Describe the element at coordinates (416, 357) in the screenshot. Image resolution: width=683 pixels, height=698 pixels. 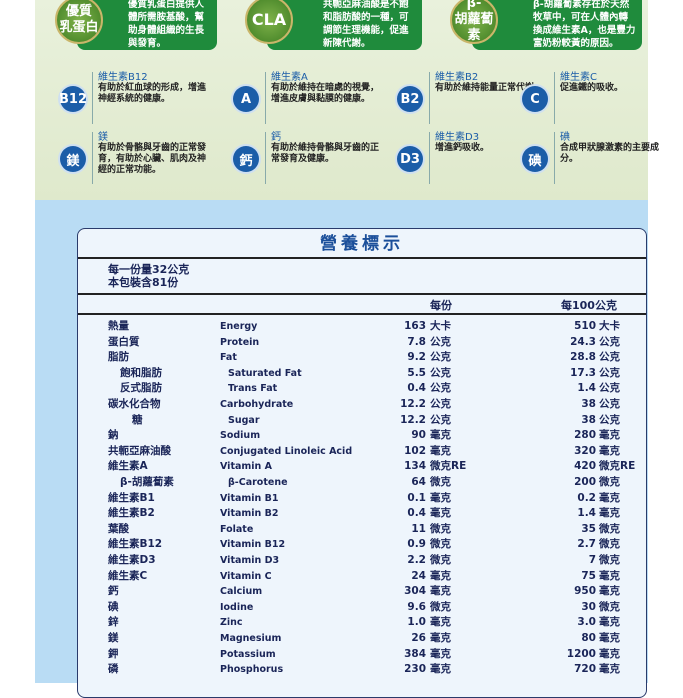
I see `per-serving-value: 9.2` at that location.